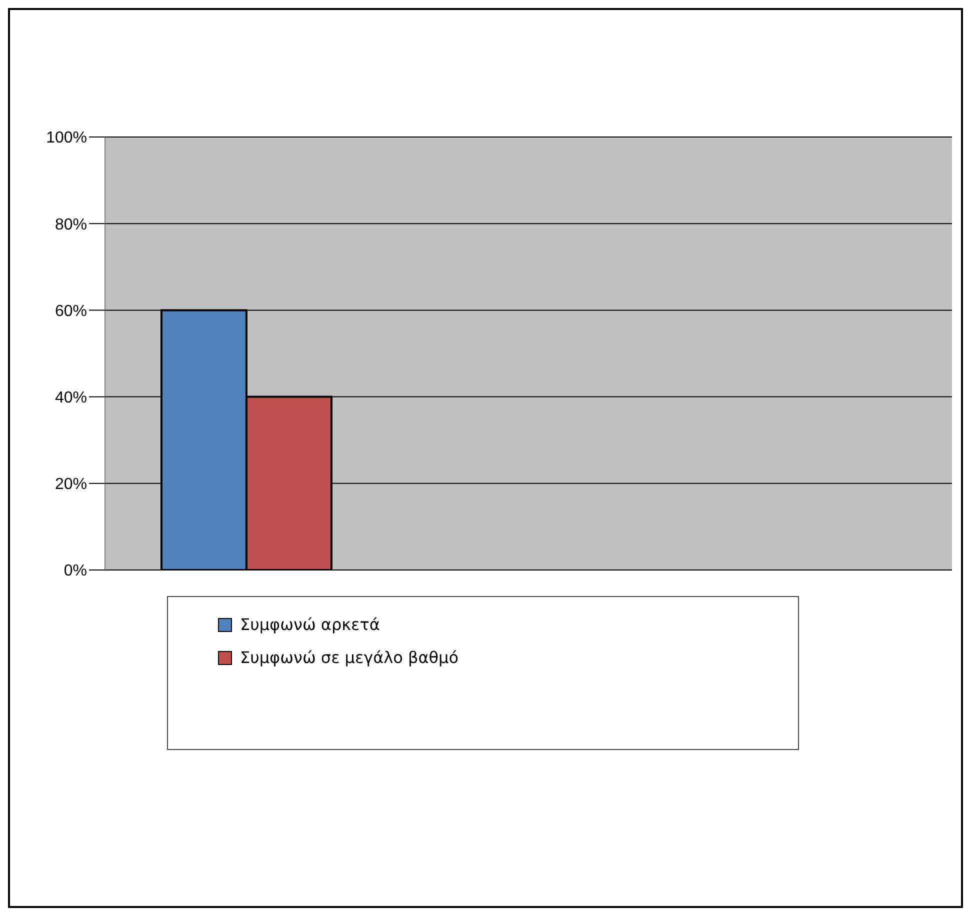 The image size is (971, 919). I want to click on y-tick-label: 100%, so click(66, 138).